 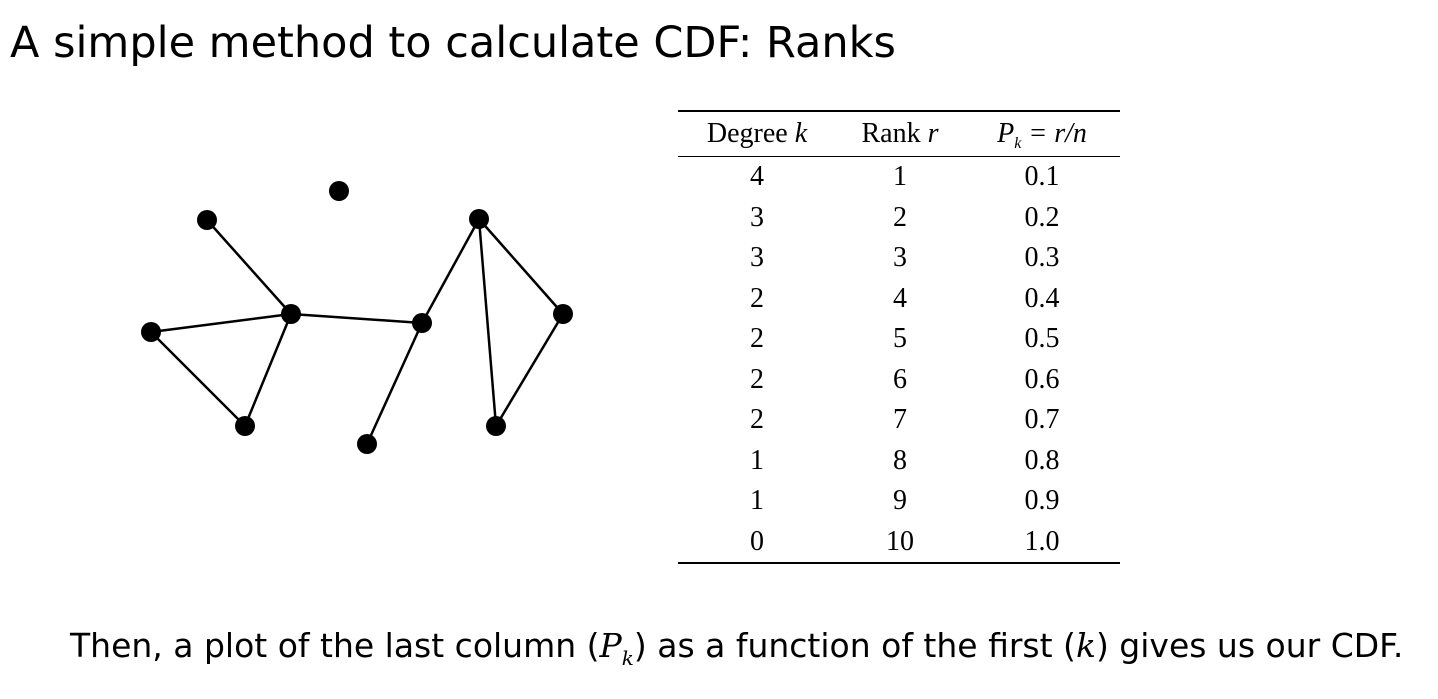 What do you see at coordinates (1042, 460) in the screenshot?
I see `cell-probability: 0.8` at bounding box center [1042, 460].